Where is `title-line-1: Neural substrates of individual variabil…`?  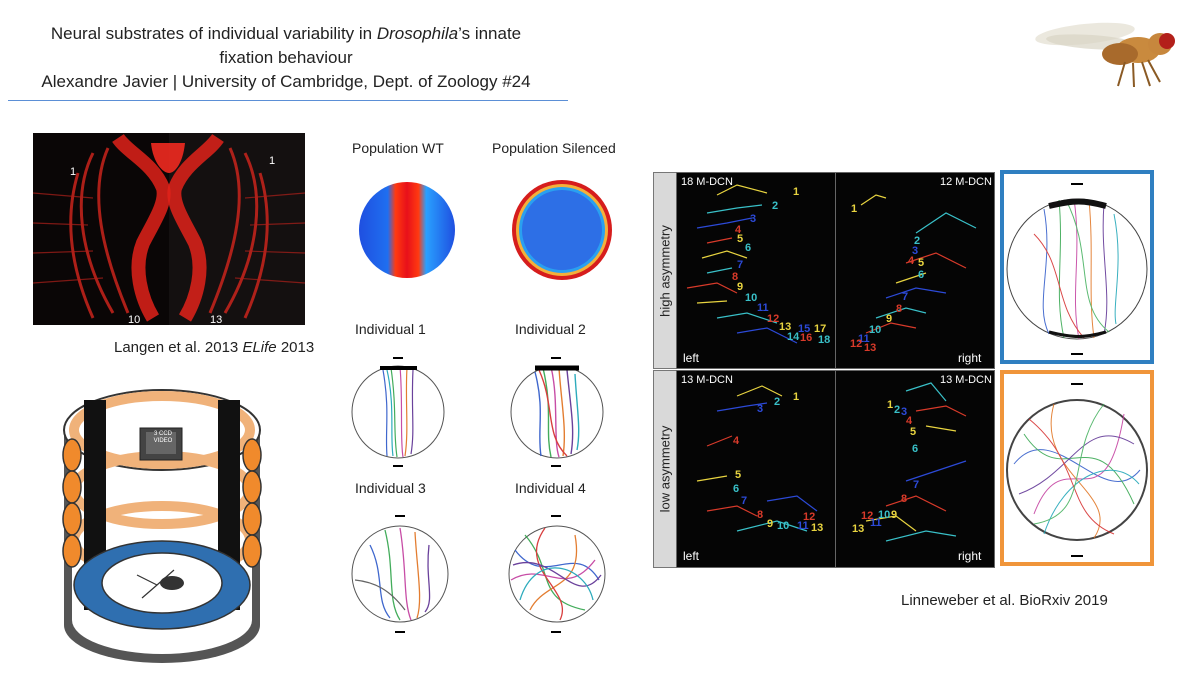 title-line-1: Neural substrates of individual variabil… is located at coordinates (286, 33).